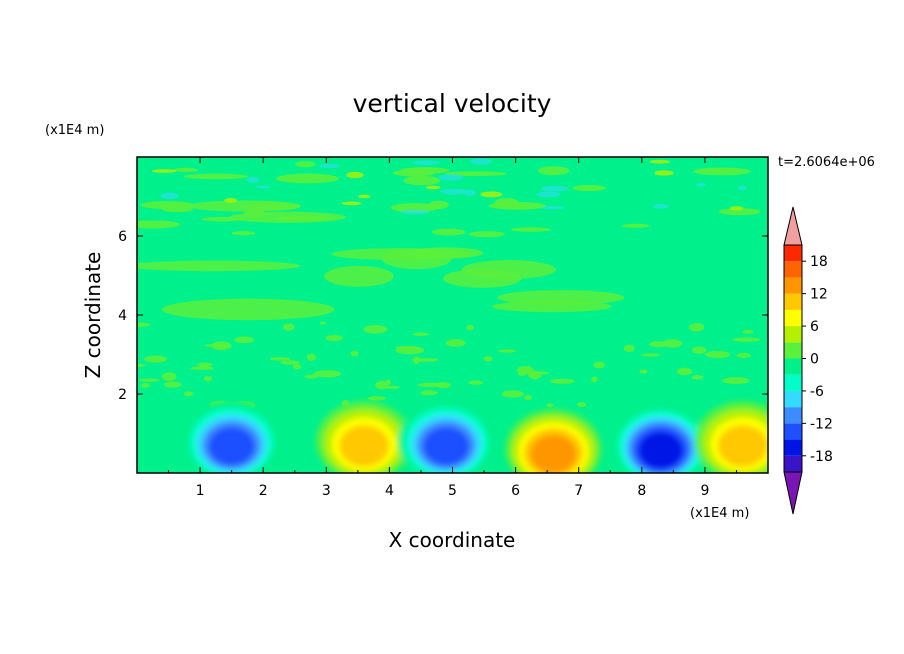 This screenshot has width=904, height=654. I want to click on colorbar-tick-label: 18, so click(819, 262).